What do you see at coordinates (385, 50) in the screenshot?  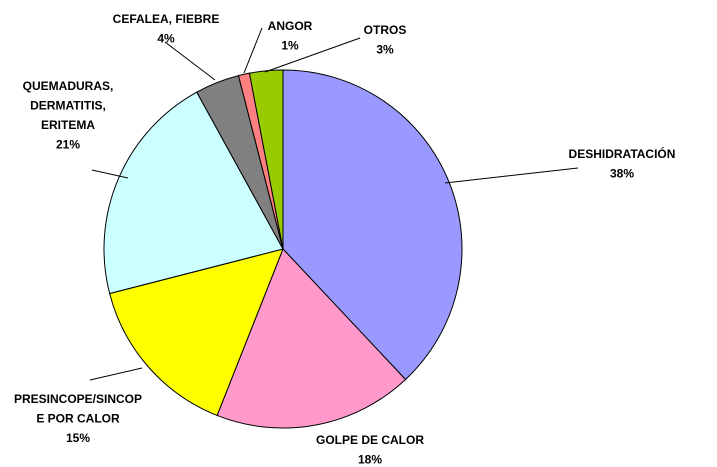 I see `value-label: 3%` at bounding box center [385, 50].